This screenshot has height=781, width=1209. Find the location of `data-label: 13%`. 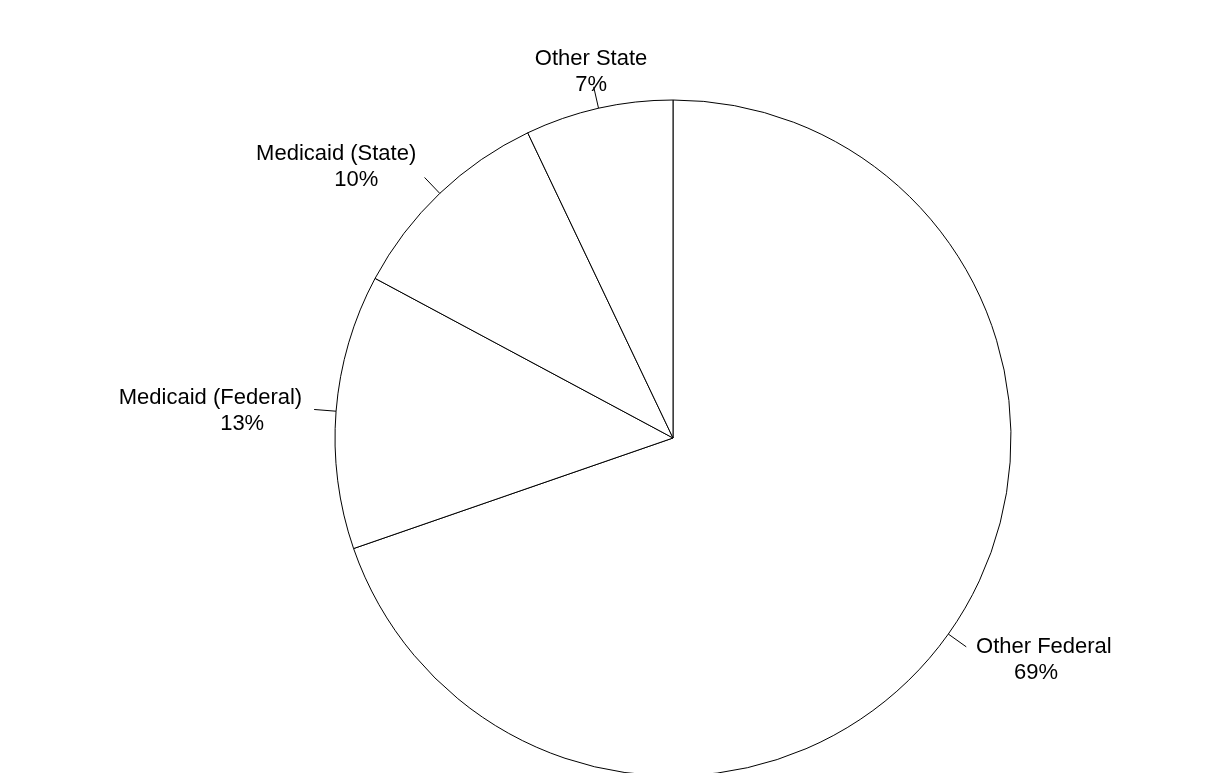

data-label: 13% is located at coordinates (242, 423).